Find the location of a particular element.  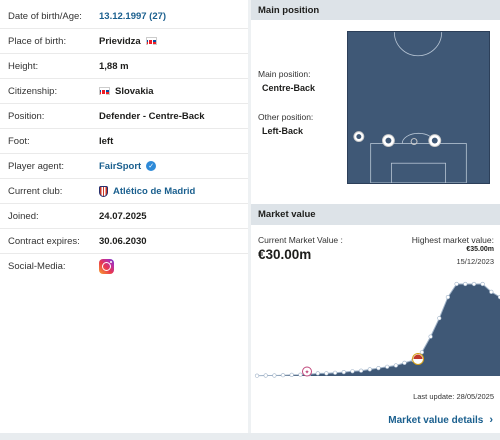

verified-check-icon: ✓ is located at coordinates (151, 166).